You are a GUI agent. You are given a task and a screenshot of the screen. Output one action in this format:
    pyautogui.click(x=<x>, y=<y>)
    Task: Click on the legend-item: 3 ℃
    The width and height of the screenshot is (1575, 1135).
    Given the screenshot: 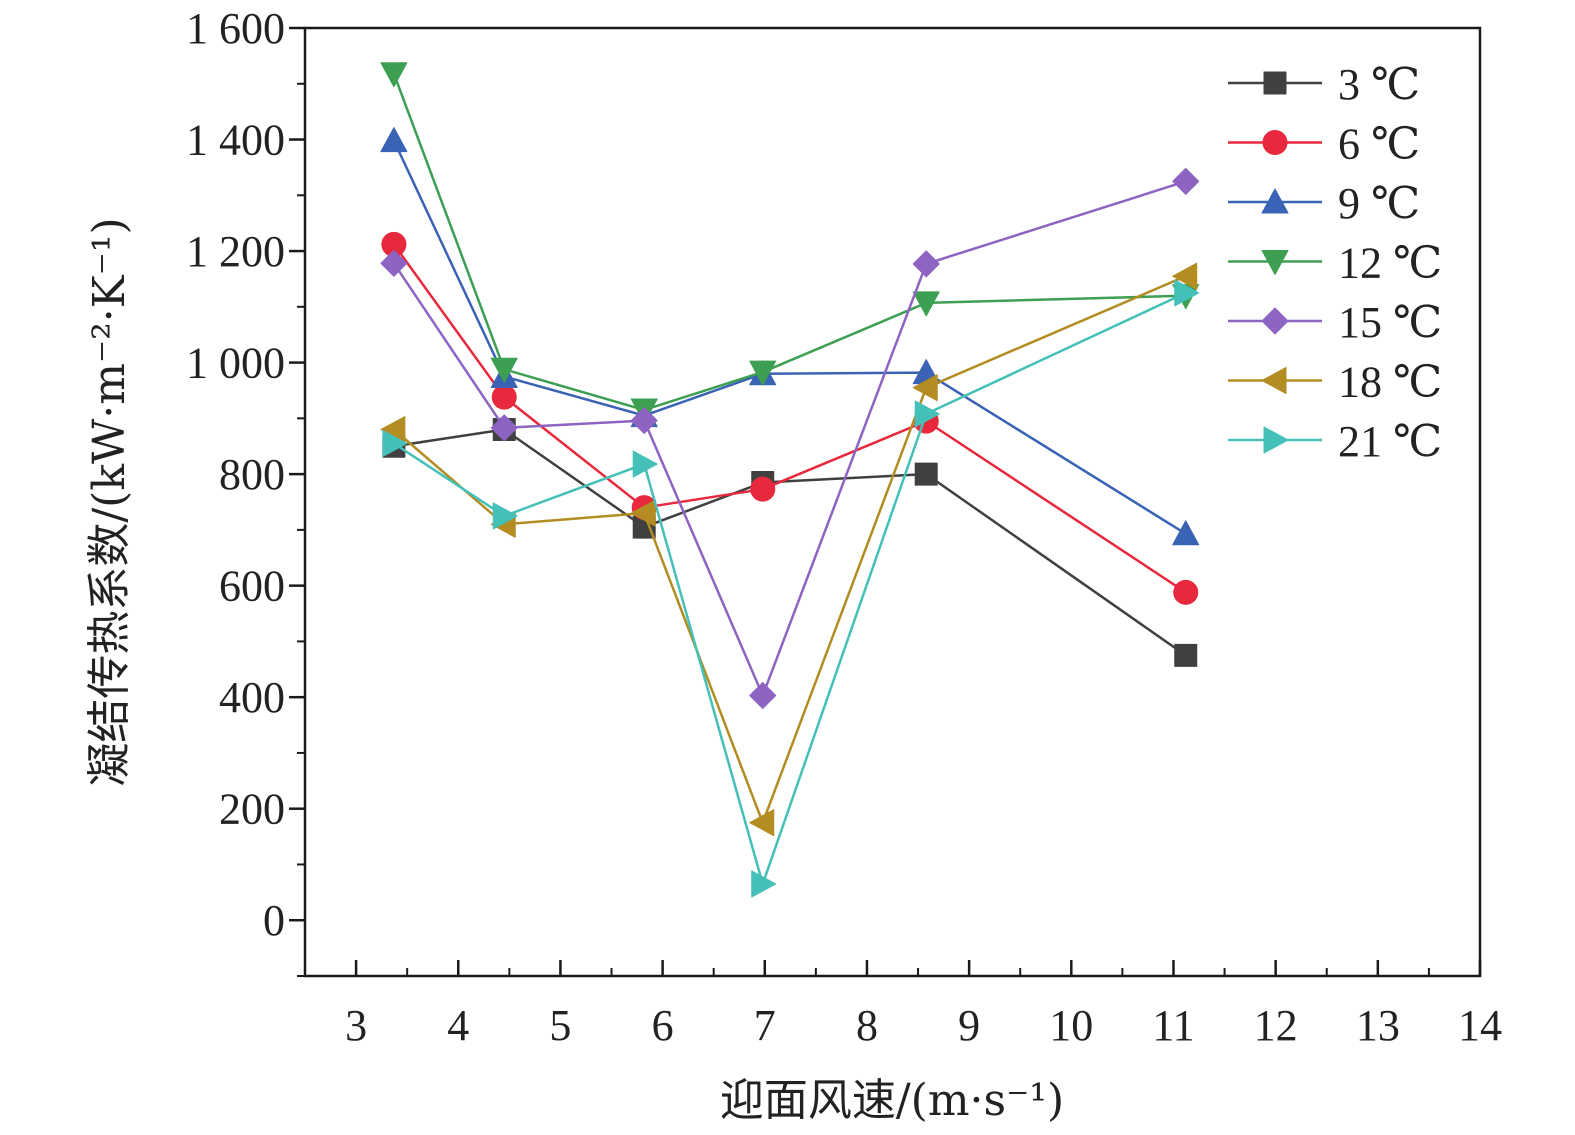 What is the action you would take?
    pyautogui.click(x=1324, y=84)
    